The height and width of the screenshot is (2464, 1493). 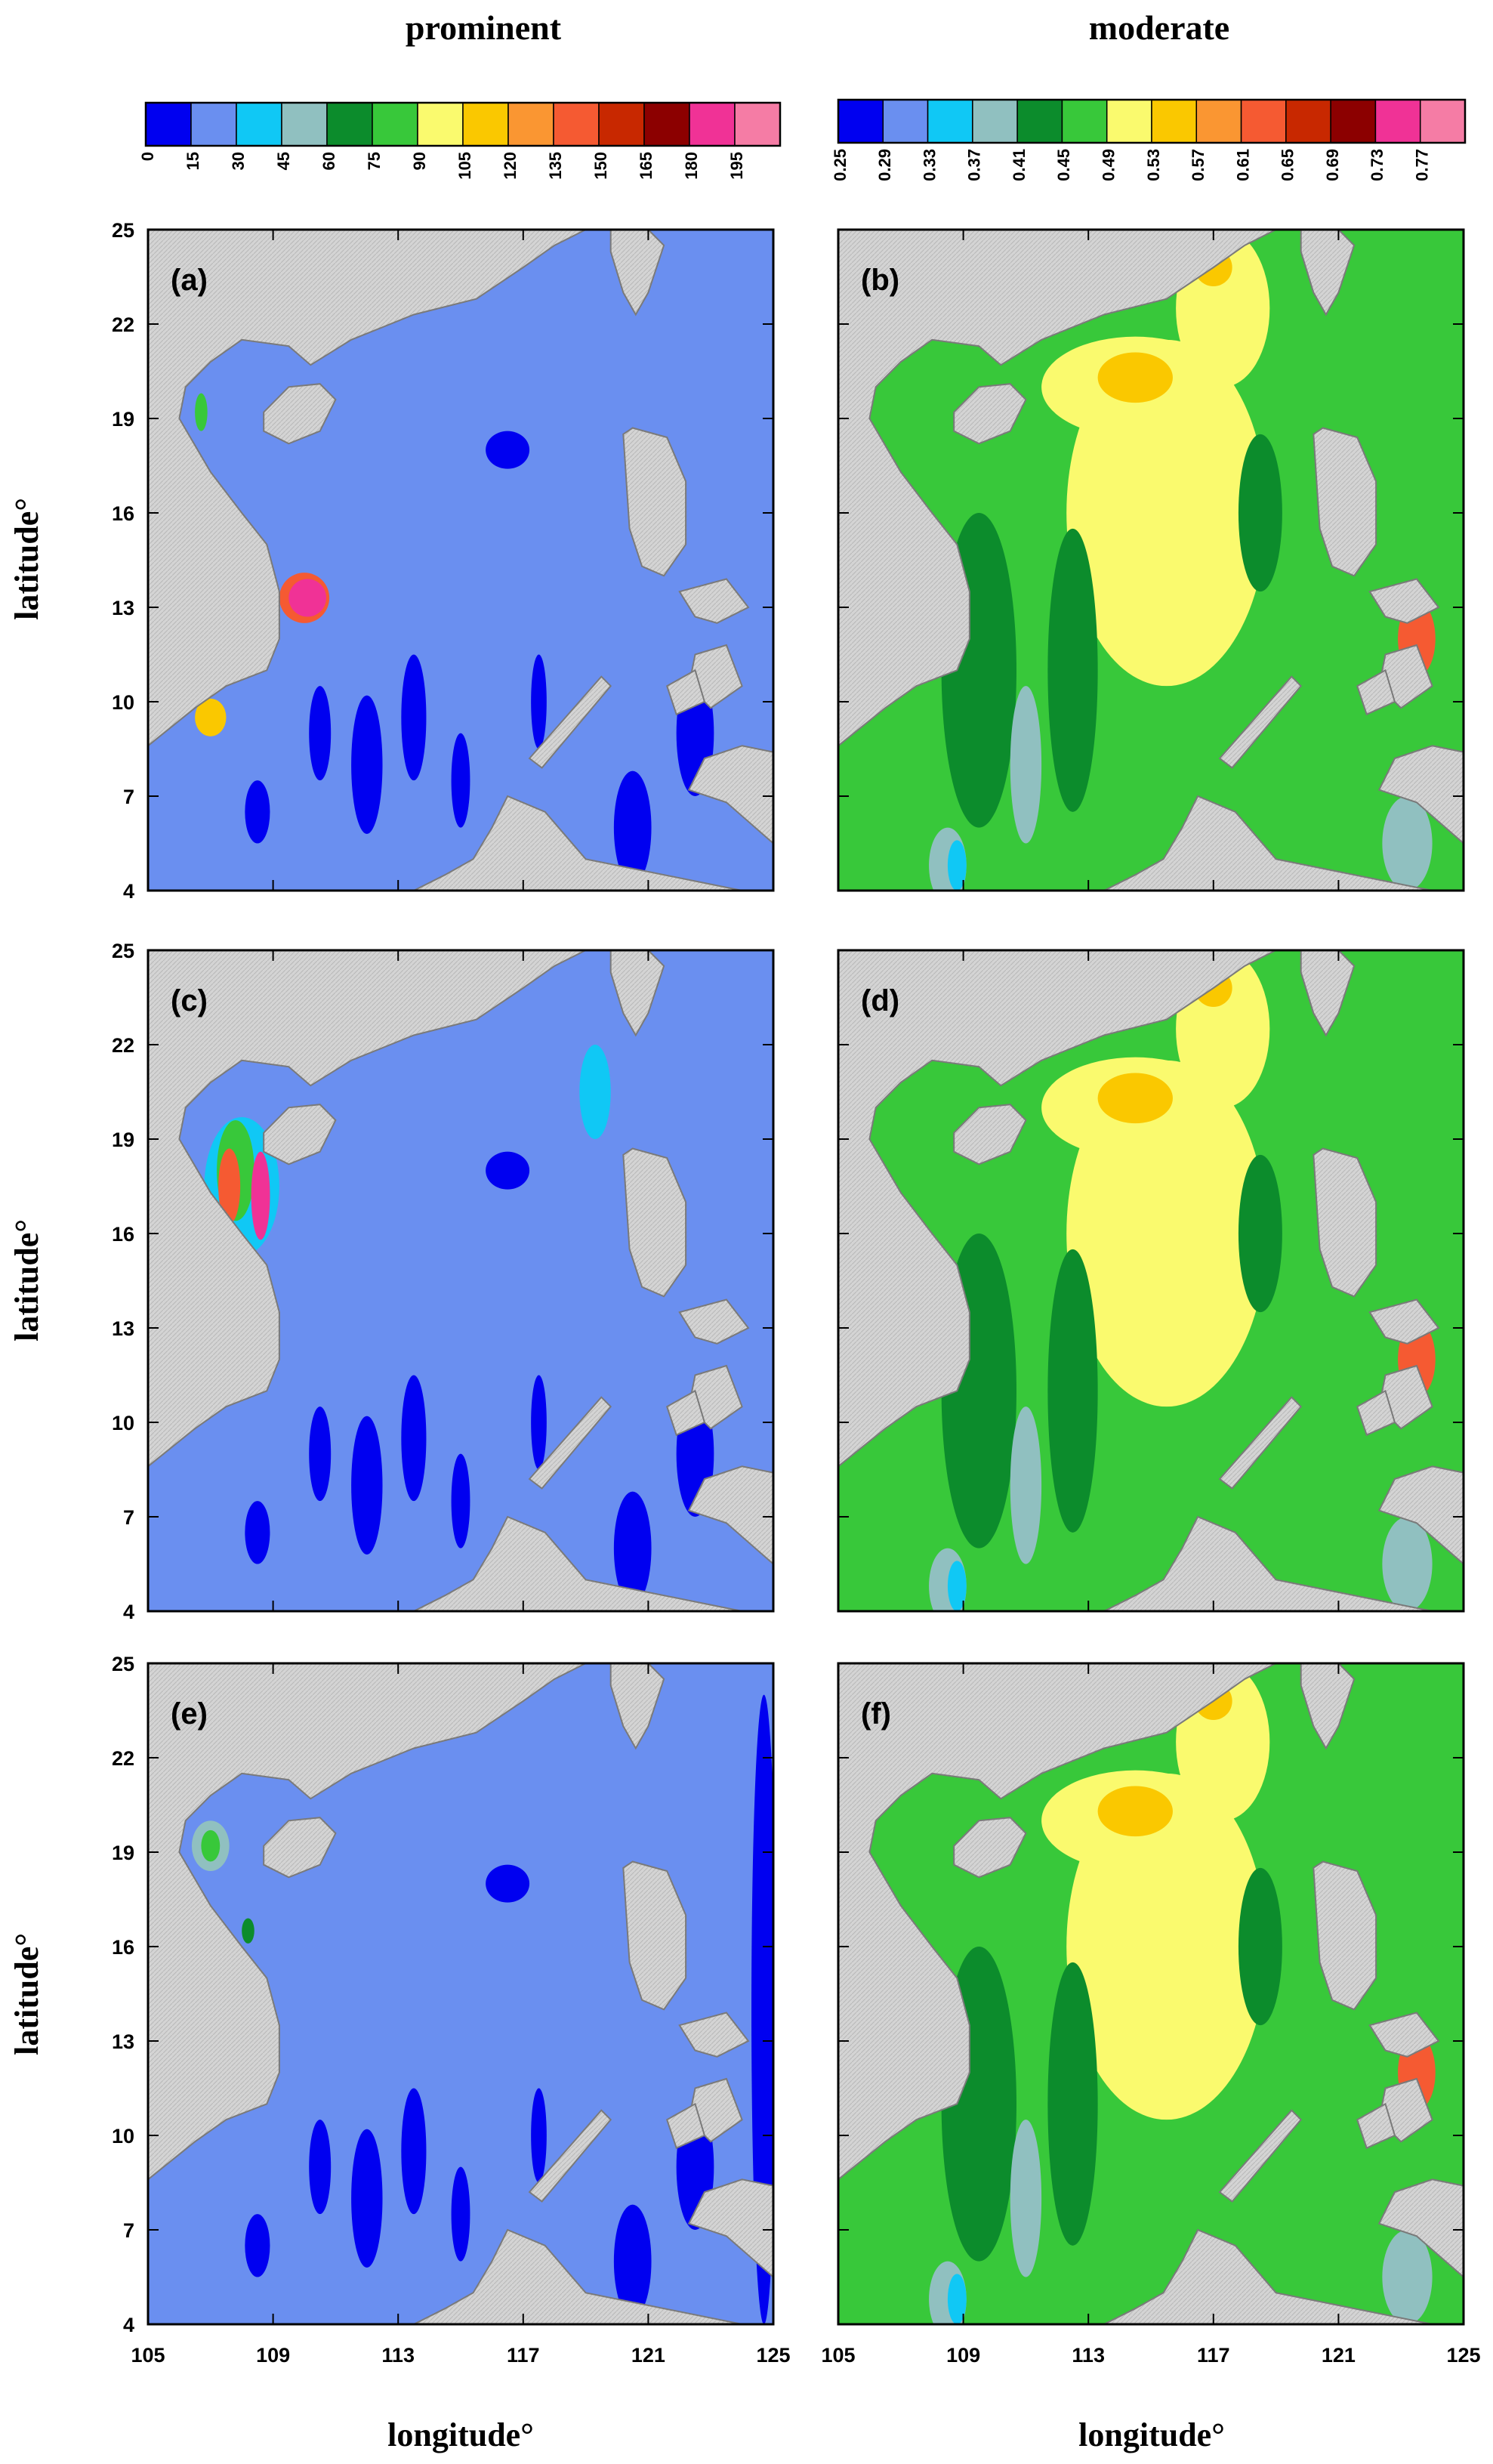 I want to click on colorbar-tick-label: 0.29, so click(x=885, y=165).